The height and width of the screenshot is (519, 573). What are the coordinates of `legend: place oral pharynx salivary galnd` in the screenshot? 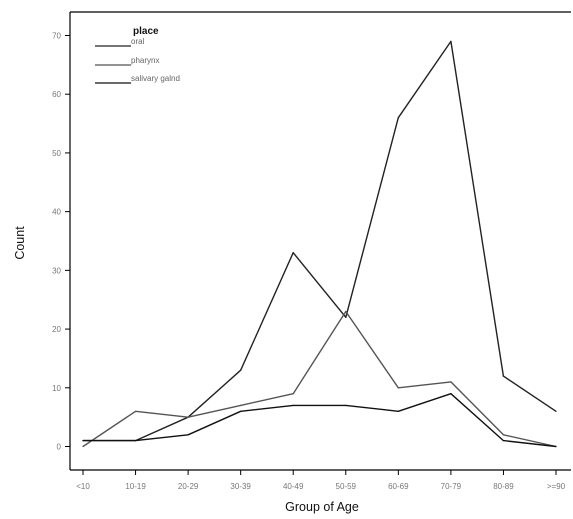 It's located at (137, 55).